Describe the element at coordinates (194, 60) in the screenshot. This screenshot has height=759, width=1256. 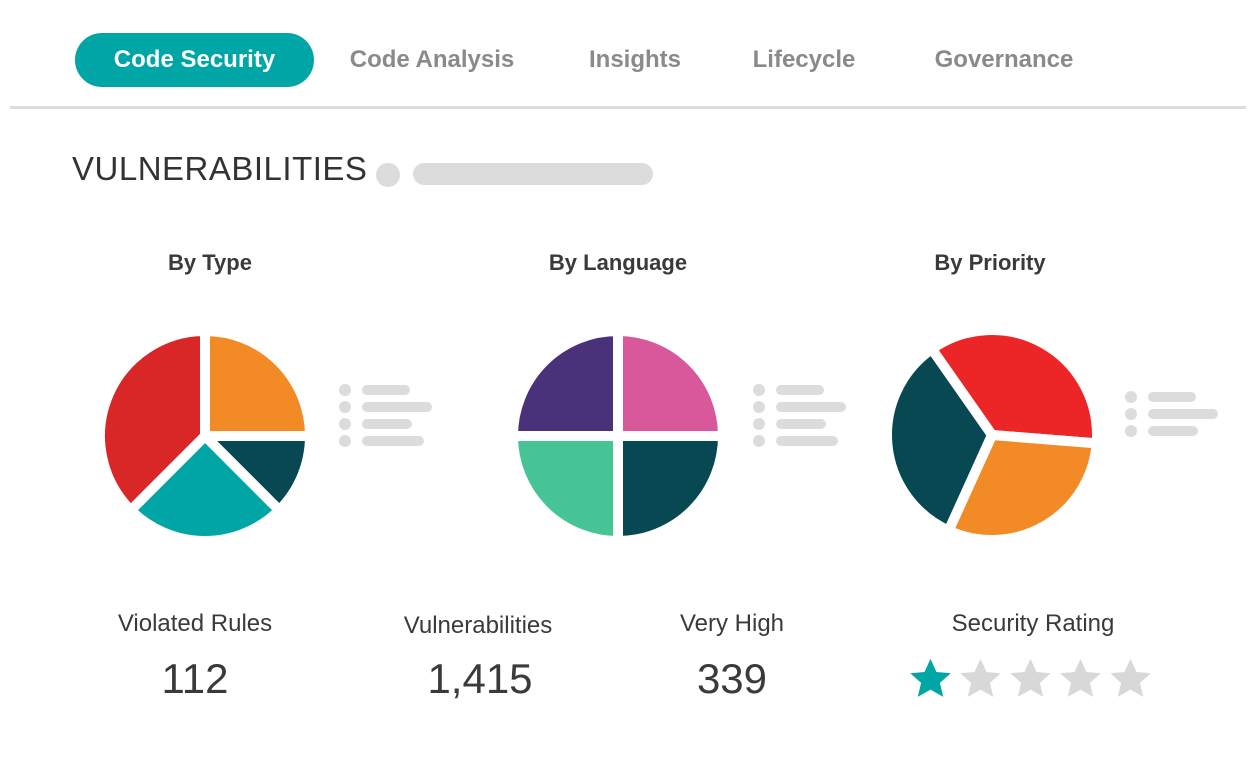
I see `tab-code-security: Code Security` at that location.